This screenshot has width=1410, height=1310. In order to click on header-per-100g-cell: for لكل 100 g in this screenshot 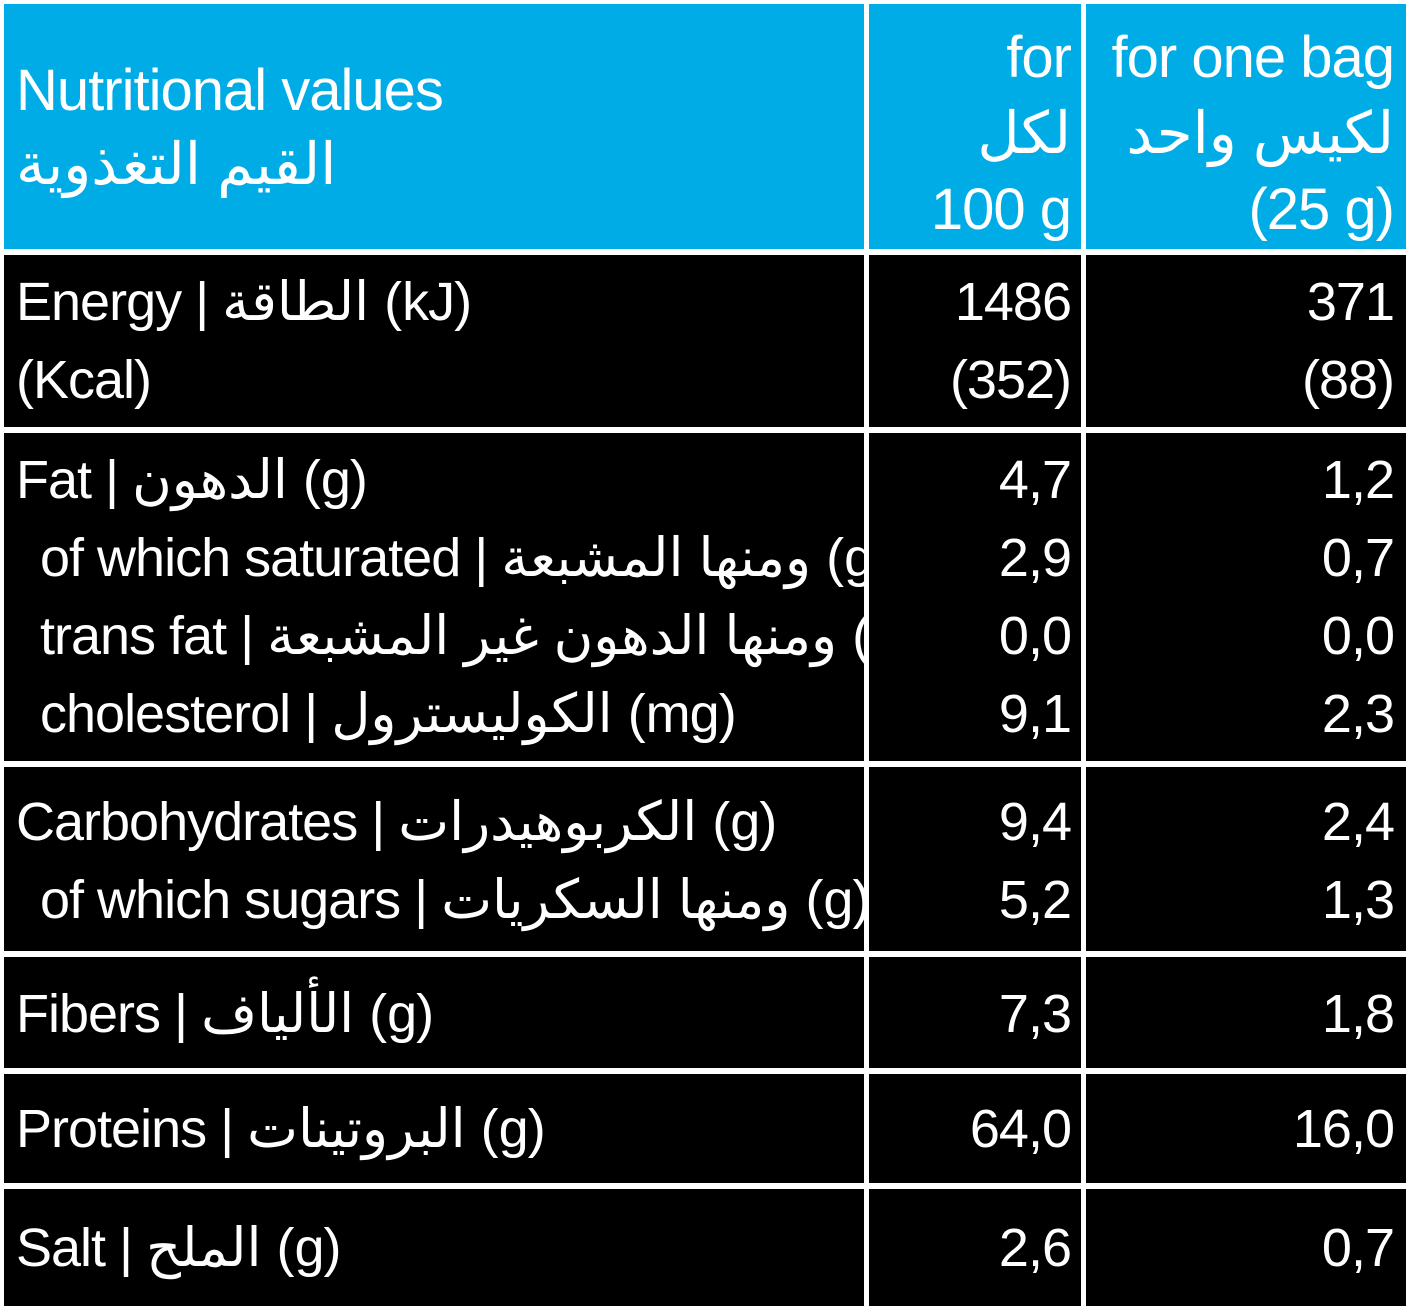, I will do `click(975, 126)`.